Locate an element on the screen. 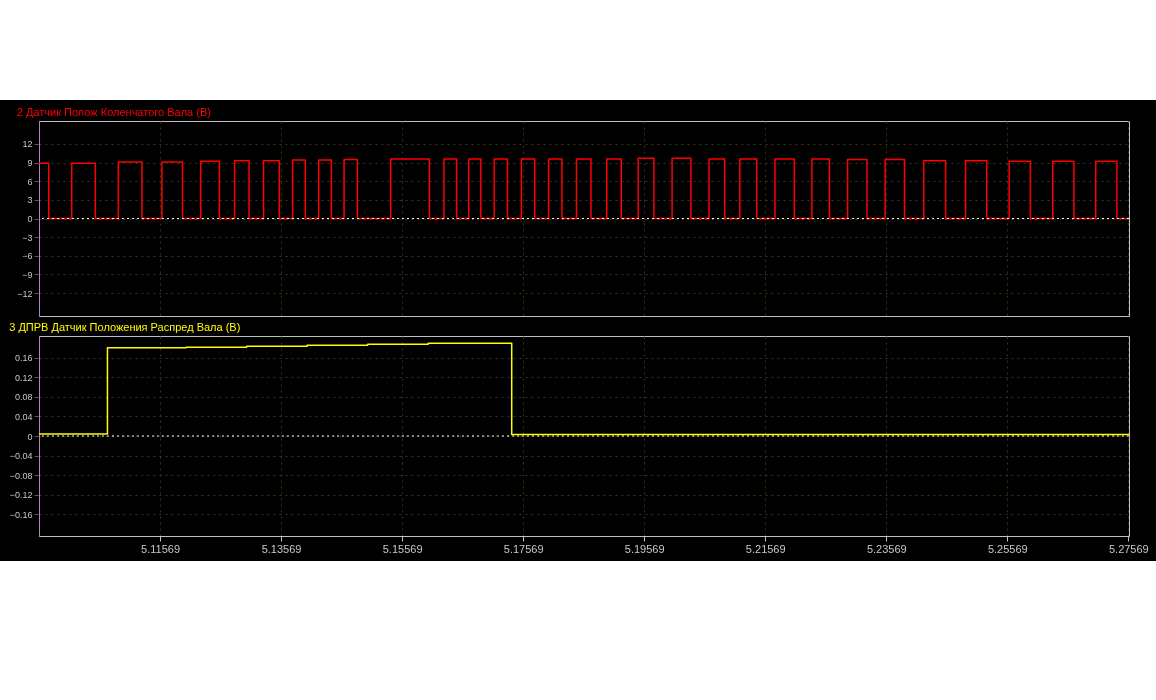 The image size is (1156, 700). y-tick-label: 12 is located at coordinates (27, 144).